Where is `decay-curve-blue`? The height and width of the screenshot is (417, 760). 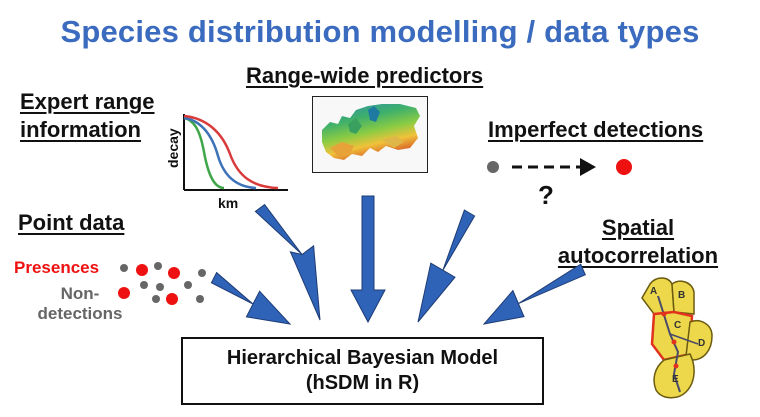
decay-curve-blue is located at coordinates (220, 153).